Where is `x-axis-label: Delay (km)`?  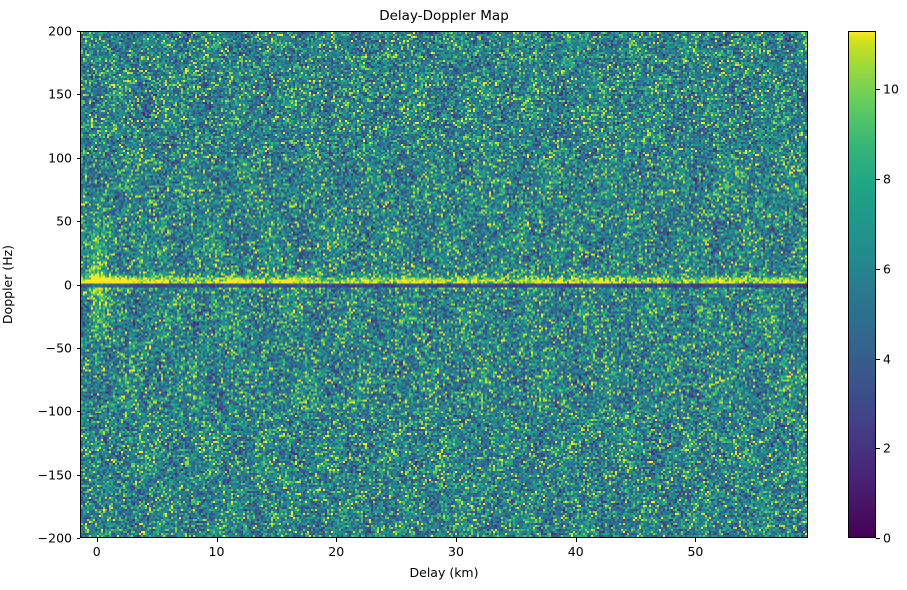
x-axis-label: Delay (km) is located at coordinates (444, 572).